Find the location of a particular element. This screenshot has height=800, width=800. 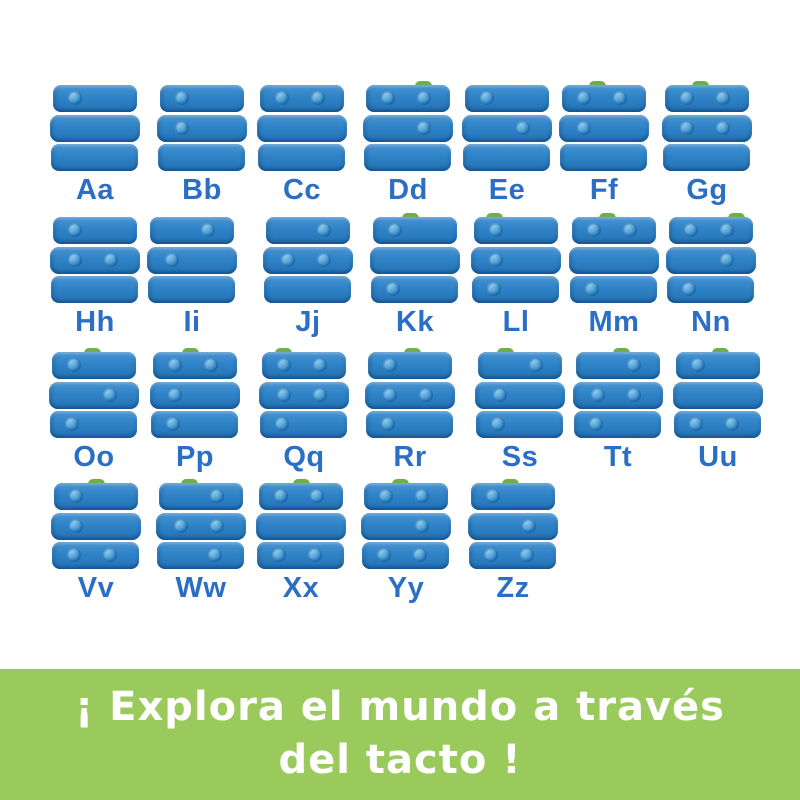

braille-block-Vv is located at coordinates (96, 524).